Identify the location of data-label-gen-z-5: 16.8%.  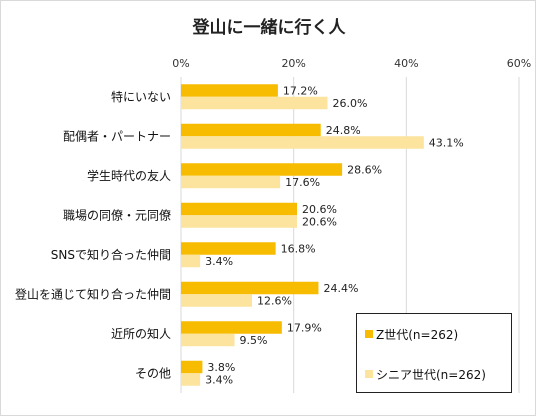
(298, 249).